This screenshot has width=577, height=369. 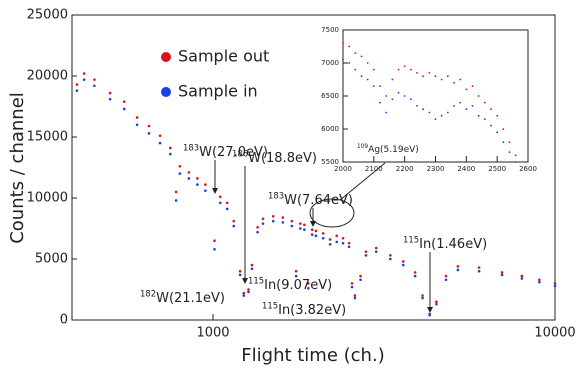 What do you see at coordinates (47, 76) in the screenshot?
I see `y-tick-label: 20000` at bounding box center [47, 76].